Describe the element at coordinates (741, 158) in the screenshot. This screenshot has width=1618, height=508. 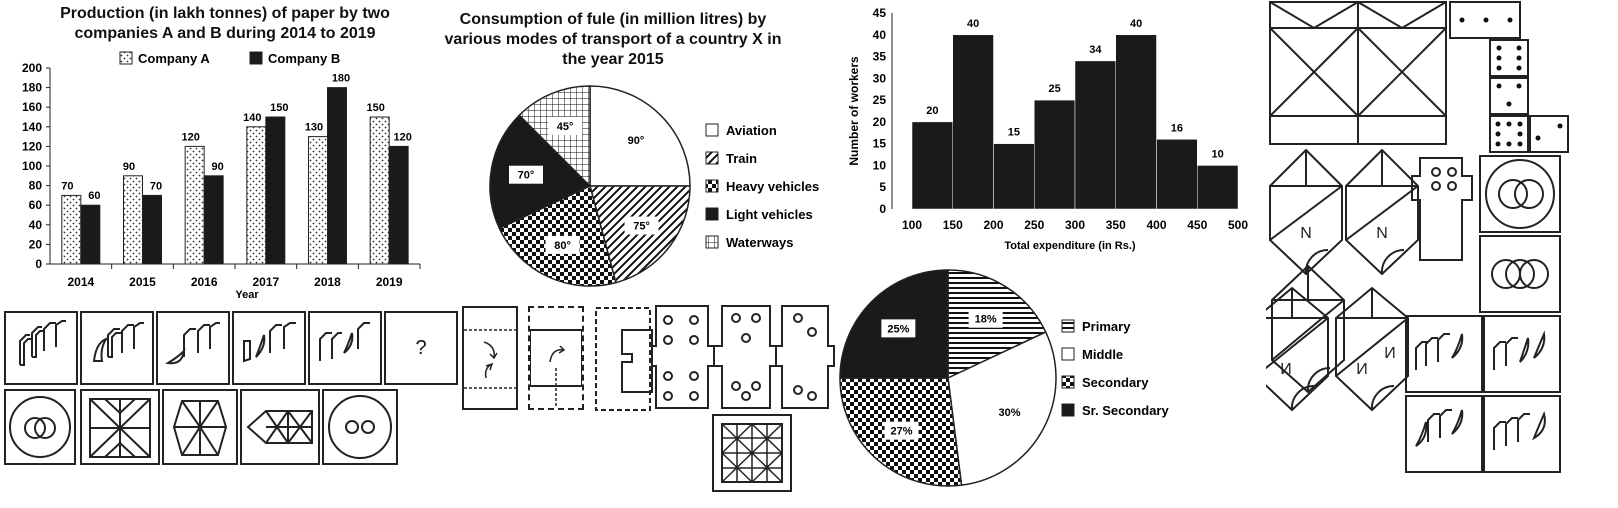
I see `legend-label: Train` at that location.